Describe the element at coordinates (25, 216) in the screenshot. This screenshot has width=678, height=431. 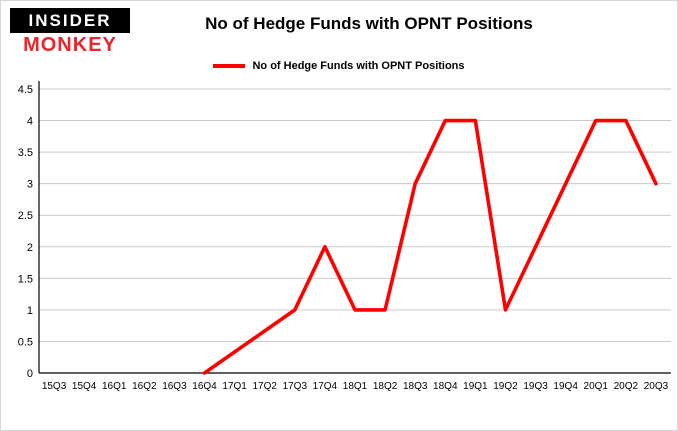
I see `y-tick-label: 2.5` at that location.